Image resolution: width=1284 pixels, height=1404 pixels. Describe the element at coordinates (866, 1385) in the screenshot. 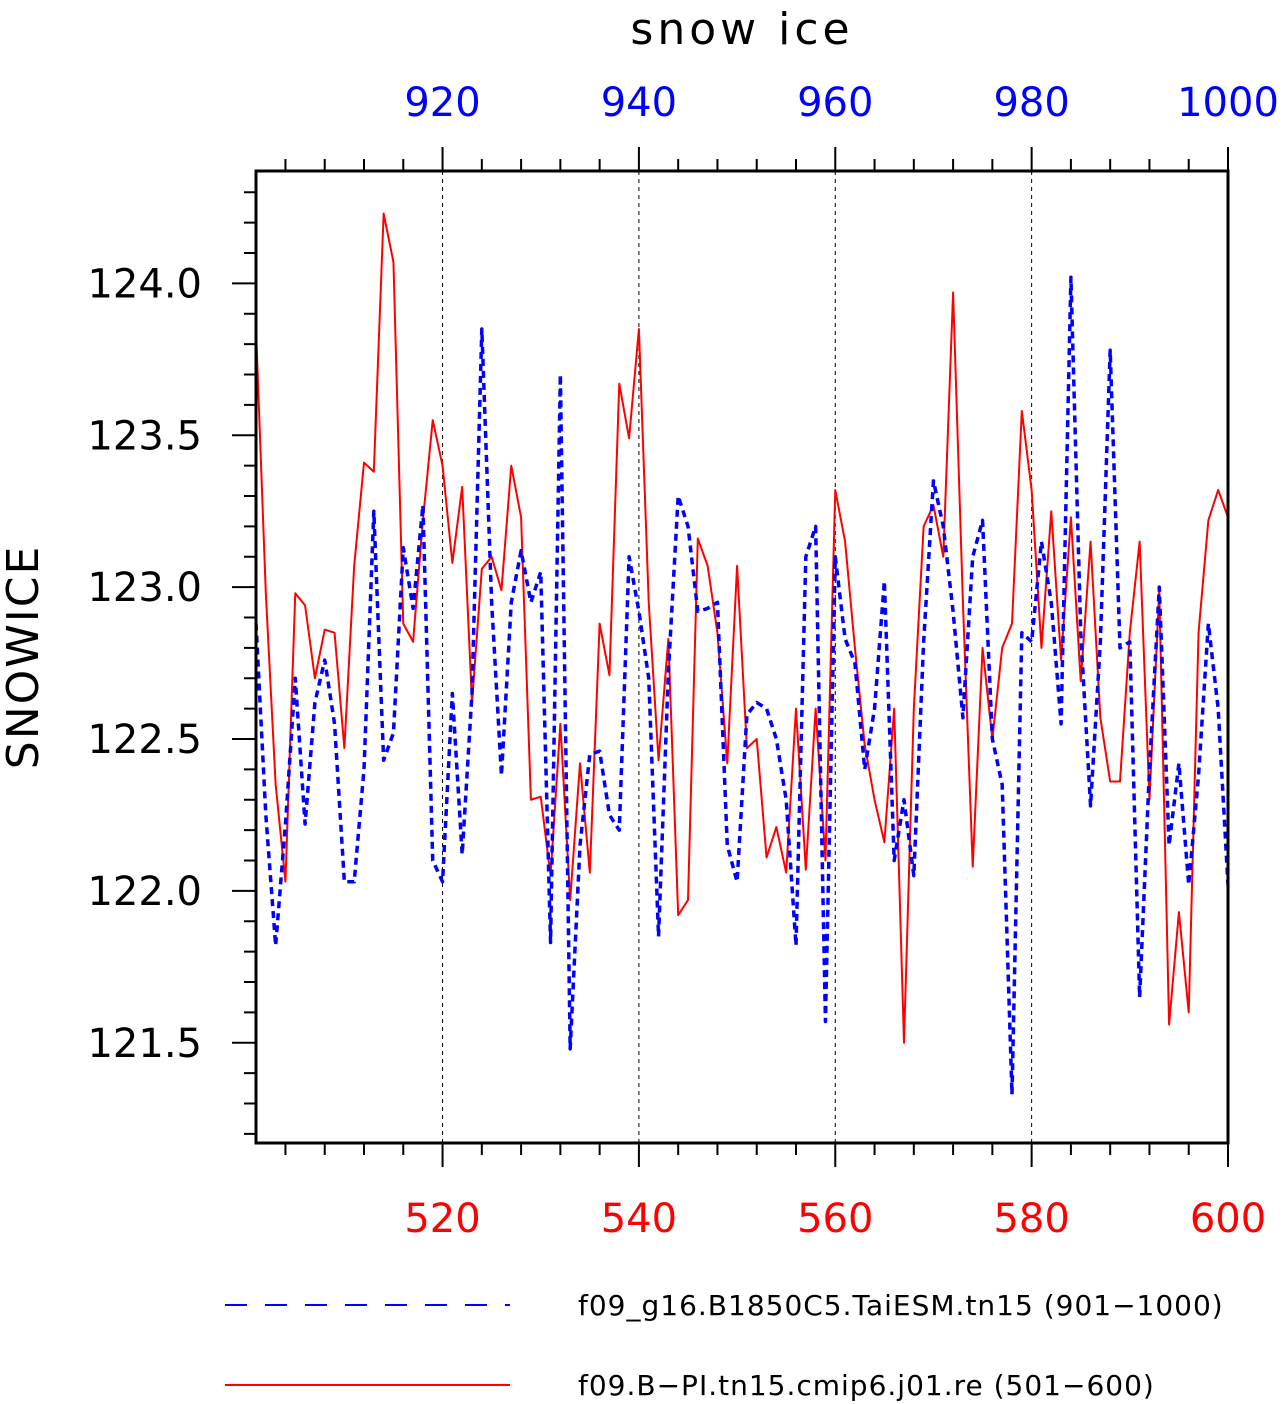

I see `legend-label-red: f09.B−PI.tn15.cmip6.j01.re (501−600)` at that location.